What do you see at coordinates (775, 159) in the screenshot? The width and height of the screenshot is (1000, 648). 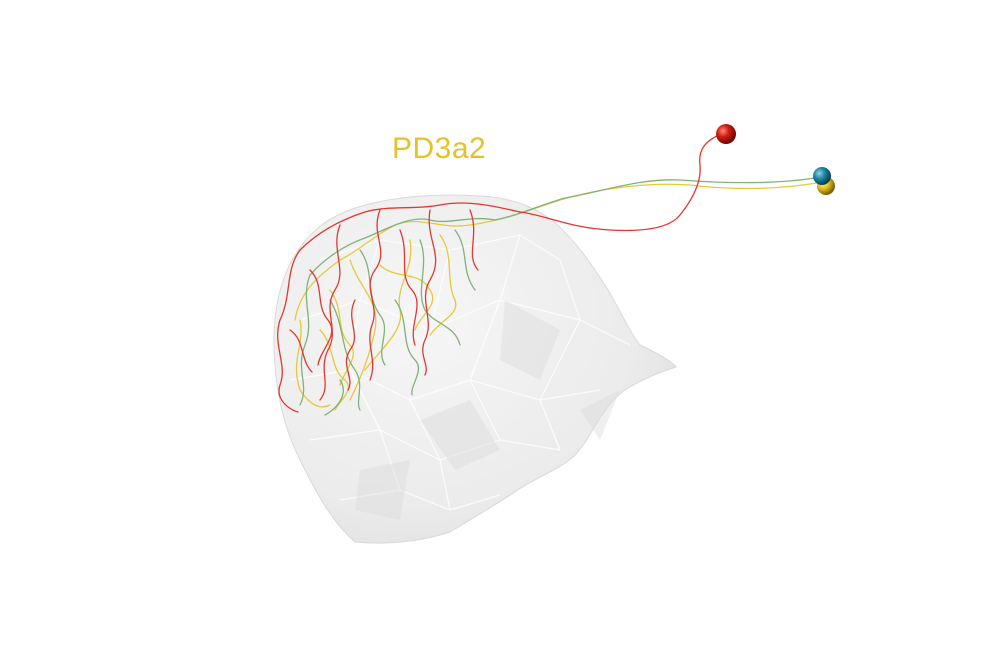 I see `somata` at bounding box center [775, 159].